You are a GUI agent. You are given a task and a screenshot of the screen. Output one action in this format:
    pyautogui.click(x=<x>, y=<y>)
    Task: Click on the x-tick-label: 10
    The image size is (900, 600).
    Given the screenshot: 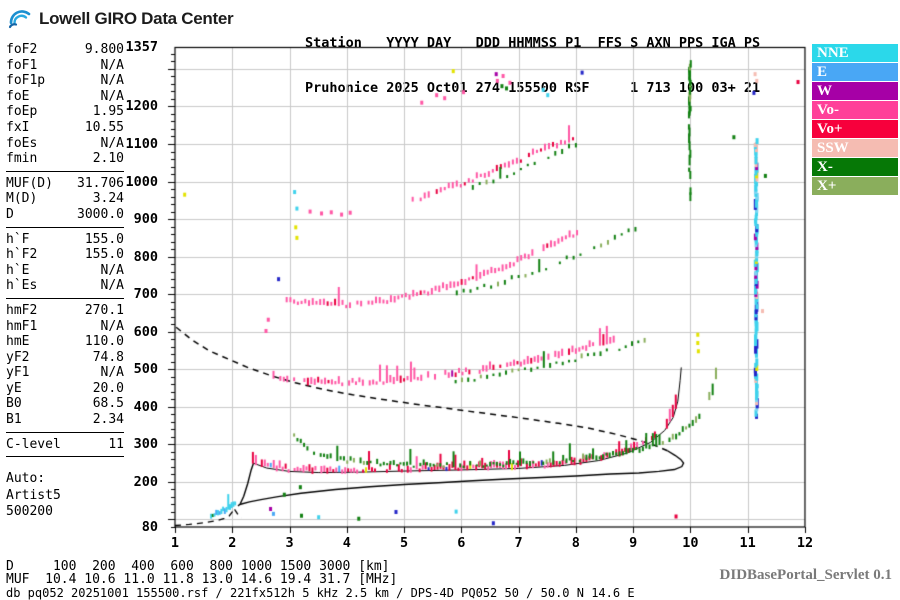 What is the action you would take?
    pyautogui.click(x=690, y=543)
    